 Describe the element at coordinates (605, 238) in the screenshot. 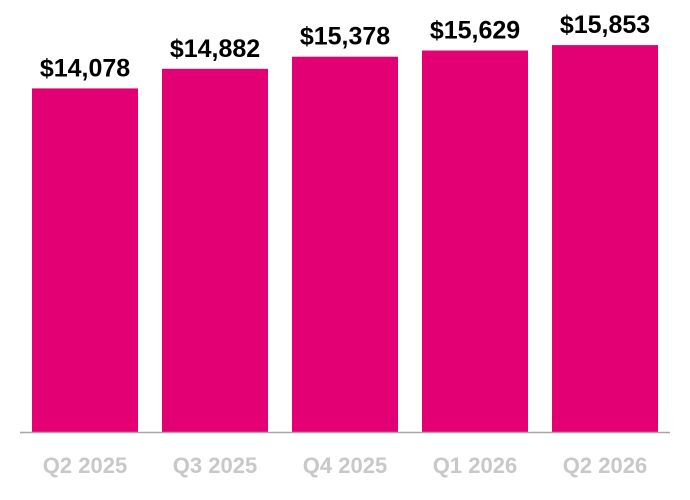

I see `bar-q2-2026` at that location.